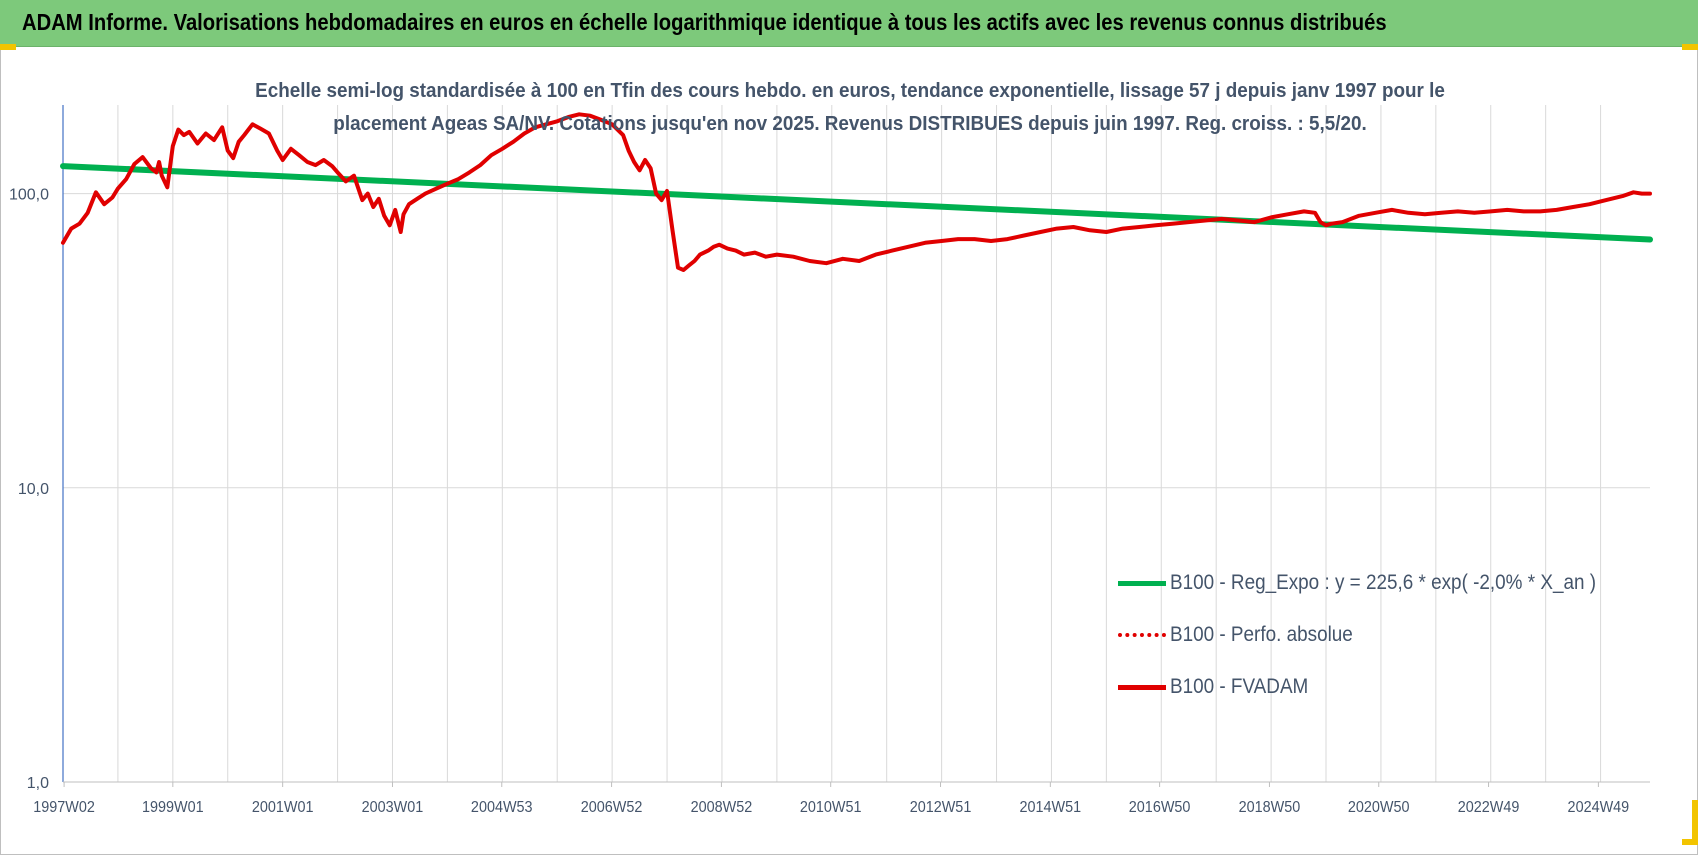 Image resolution: width=1698 pixels, height=855 pixels. I want to click on x-tick-label: 2008W52, so click(722, 807).